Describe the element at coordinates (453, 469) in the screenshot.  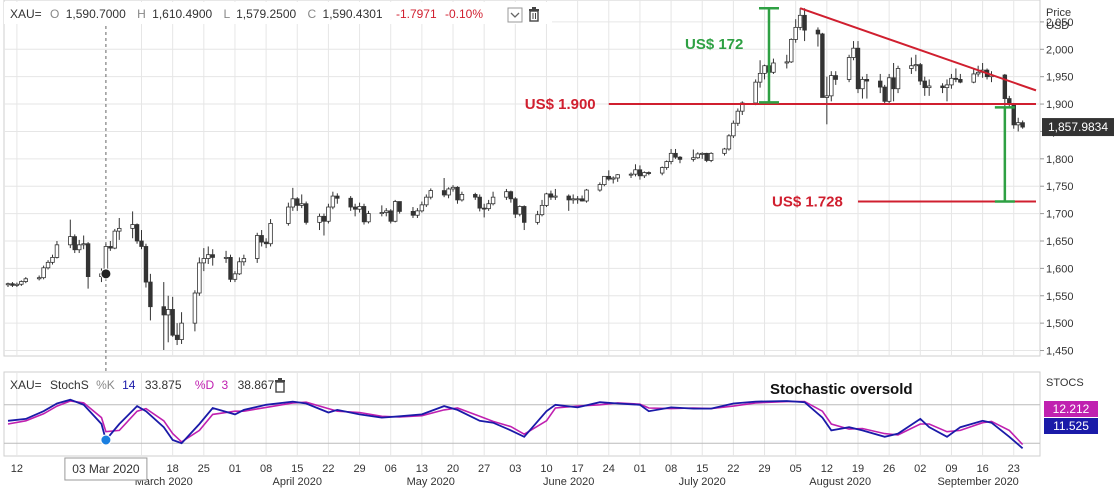
I see `date-tick-label: 20` at that location.